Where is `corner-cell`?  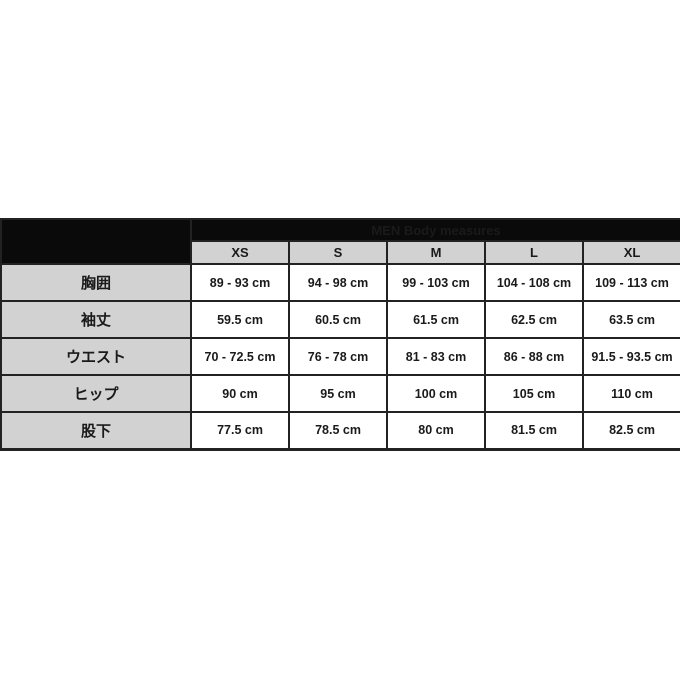 corner-cell is located at coordinates (96, 241).